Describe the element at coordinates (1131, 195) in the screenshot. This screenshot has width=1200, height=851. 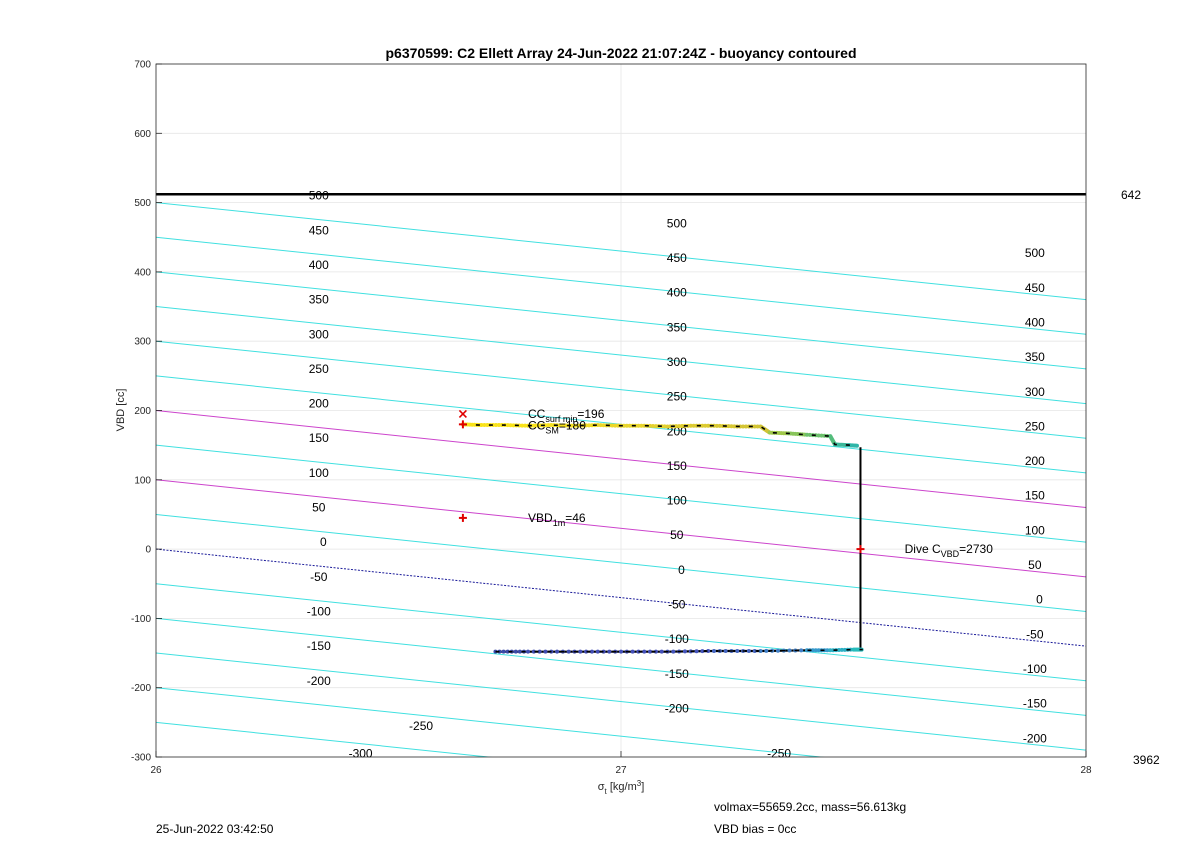
I see `vbd-max-label: 642` at that location.